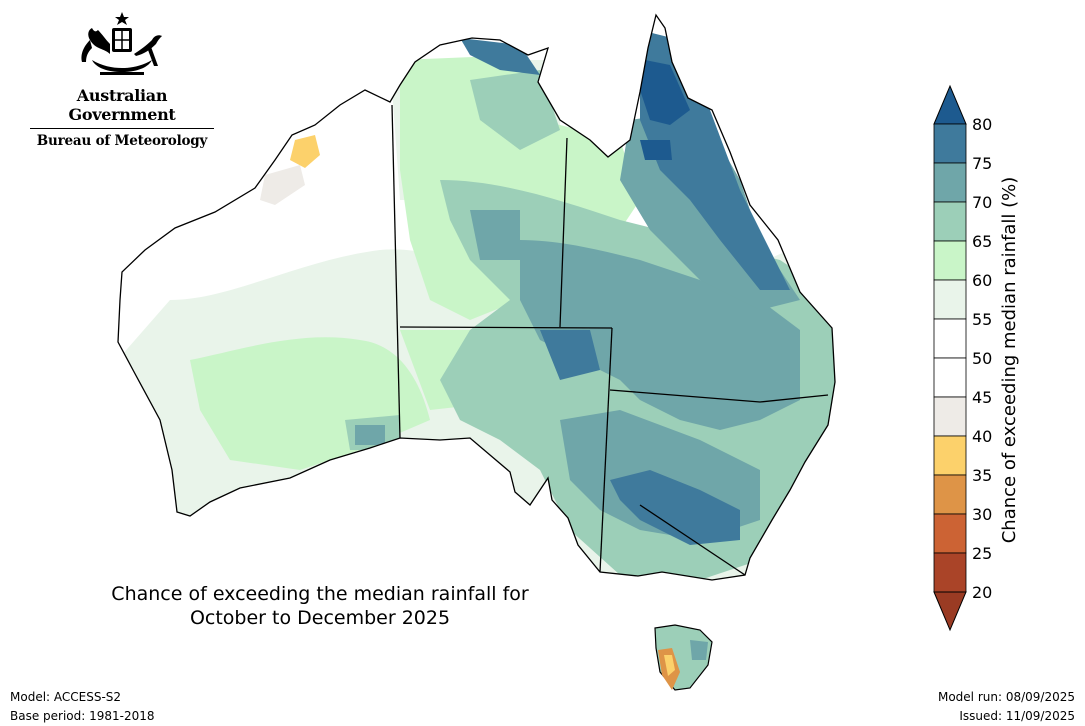 This screenshot has width=1085, height=726. What do you see at coordinates (1017, 716) in the screenshot?
I see `issued-label: Issued: 11/09/2025` at bounding box center [1017, 716].